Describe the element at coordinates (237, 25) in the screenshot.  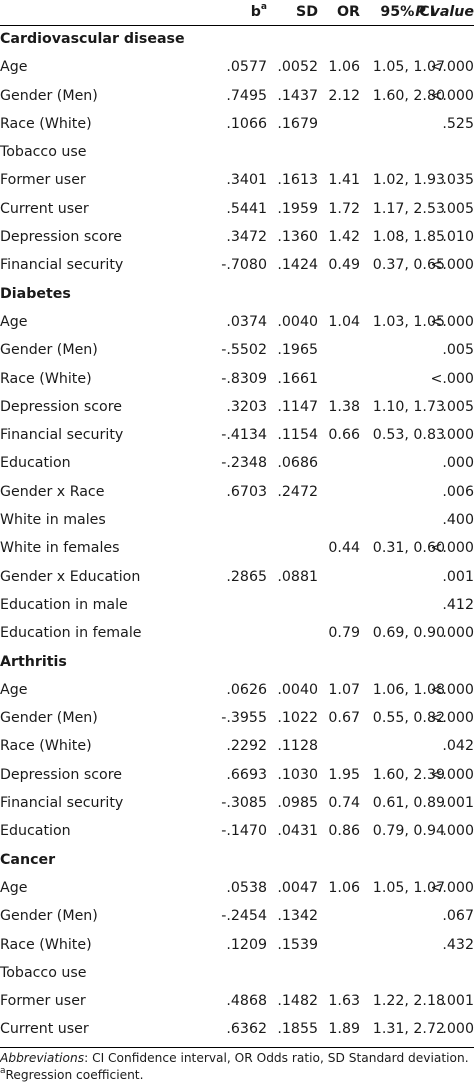
I see `header-rule` at that location.